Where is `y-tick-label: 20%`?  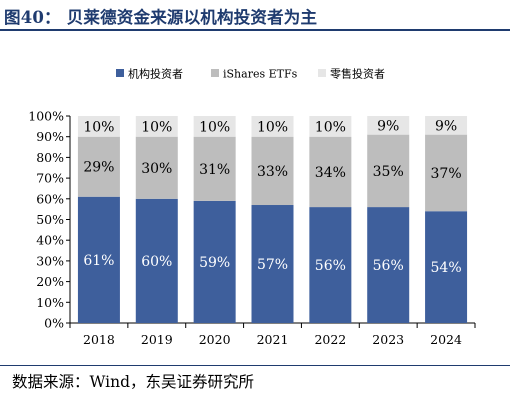
y-tick-label: 20% is located at coordinates (50, 281).